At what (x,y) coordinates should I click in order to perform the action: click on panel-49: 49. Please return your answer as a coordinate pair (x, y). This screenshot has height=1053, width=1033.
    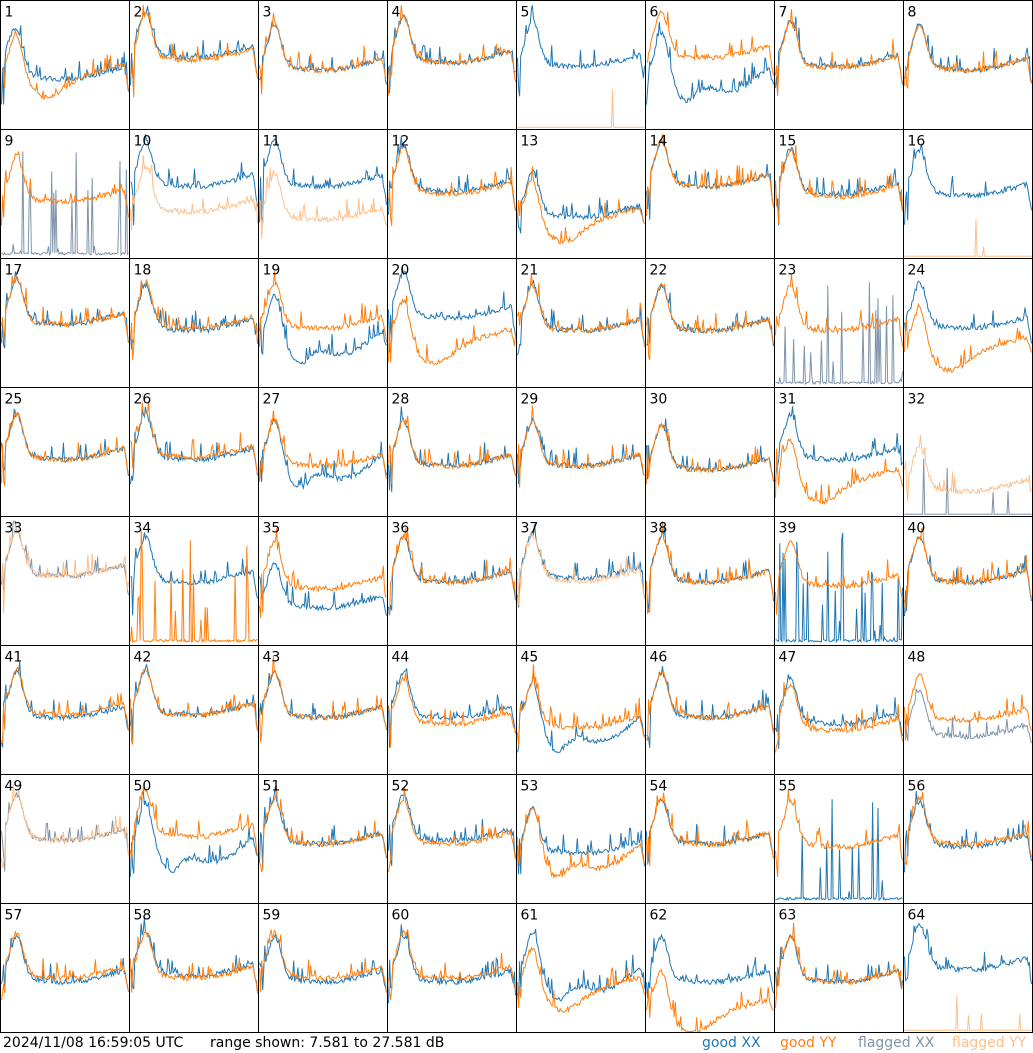
    Looking at the image, I should click on (65, 839).